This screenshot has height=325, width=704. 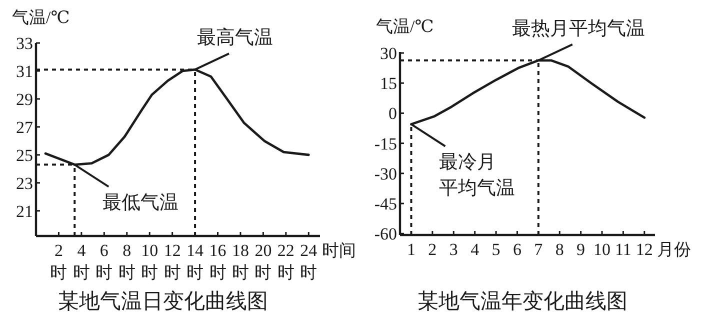 I want to click on x-tick-label: 18时, so click(x=240, y=261).